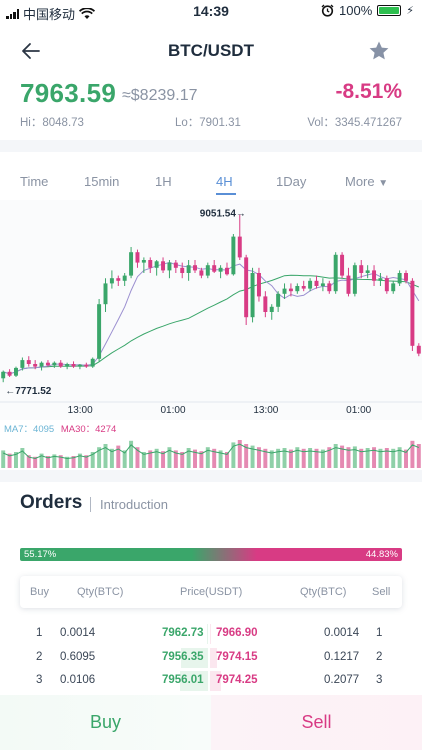 Image resolution: width=422 pixels, height=750 pixels. I want to click on x-tick-label: 13:00, so click(265, 410).